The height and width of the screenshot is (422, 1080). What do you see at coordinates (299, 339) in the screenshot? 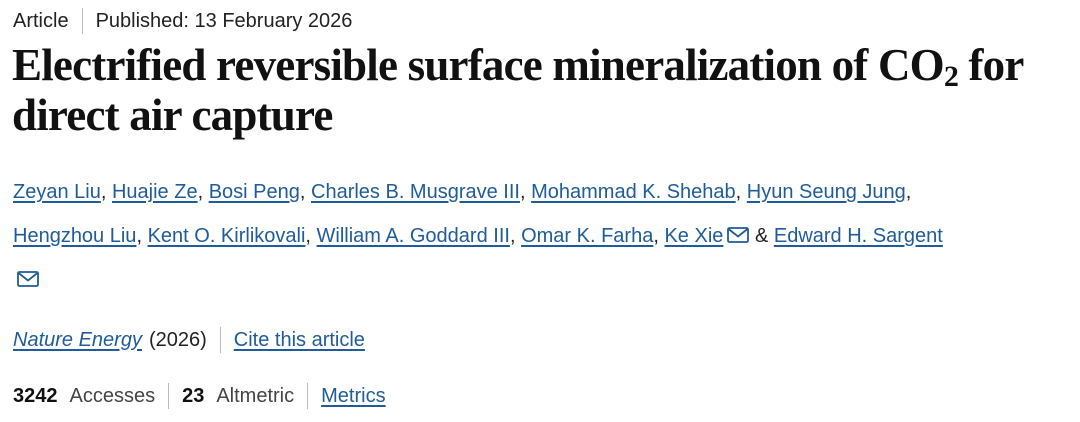
I see `cite-link: Cite this article` at bounding box center [299, 339].